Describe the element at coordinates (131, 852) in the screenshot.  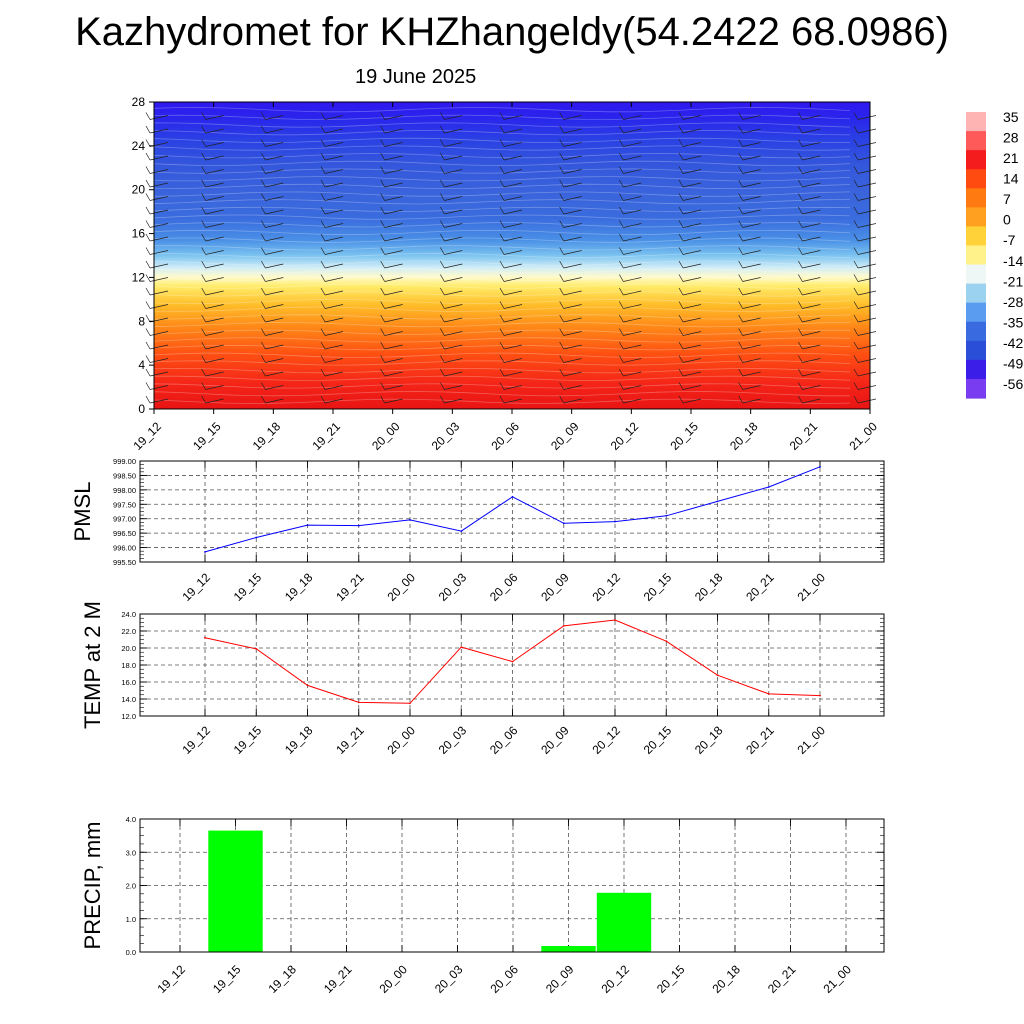
I see `ytick-label: 3.0` at that location.